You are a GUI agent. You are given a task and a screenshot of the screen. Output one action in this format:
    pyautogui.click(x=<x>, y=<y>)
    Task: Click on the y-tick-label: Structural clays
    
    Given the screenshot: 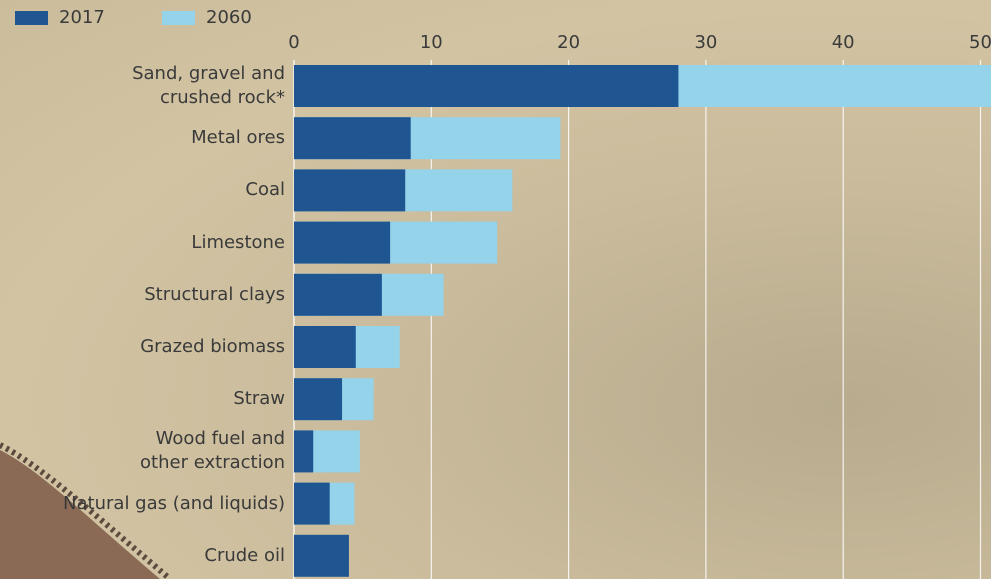 What is the action you would take?
    pyautogui.click(x=214, y=294)
    